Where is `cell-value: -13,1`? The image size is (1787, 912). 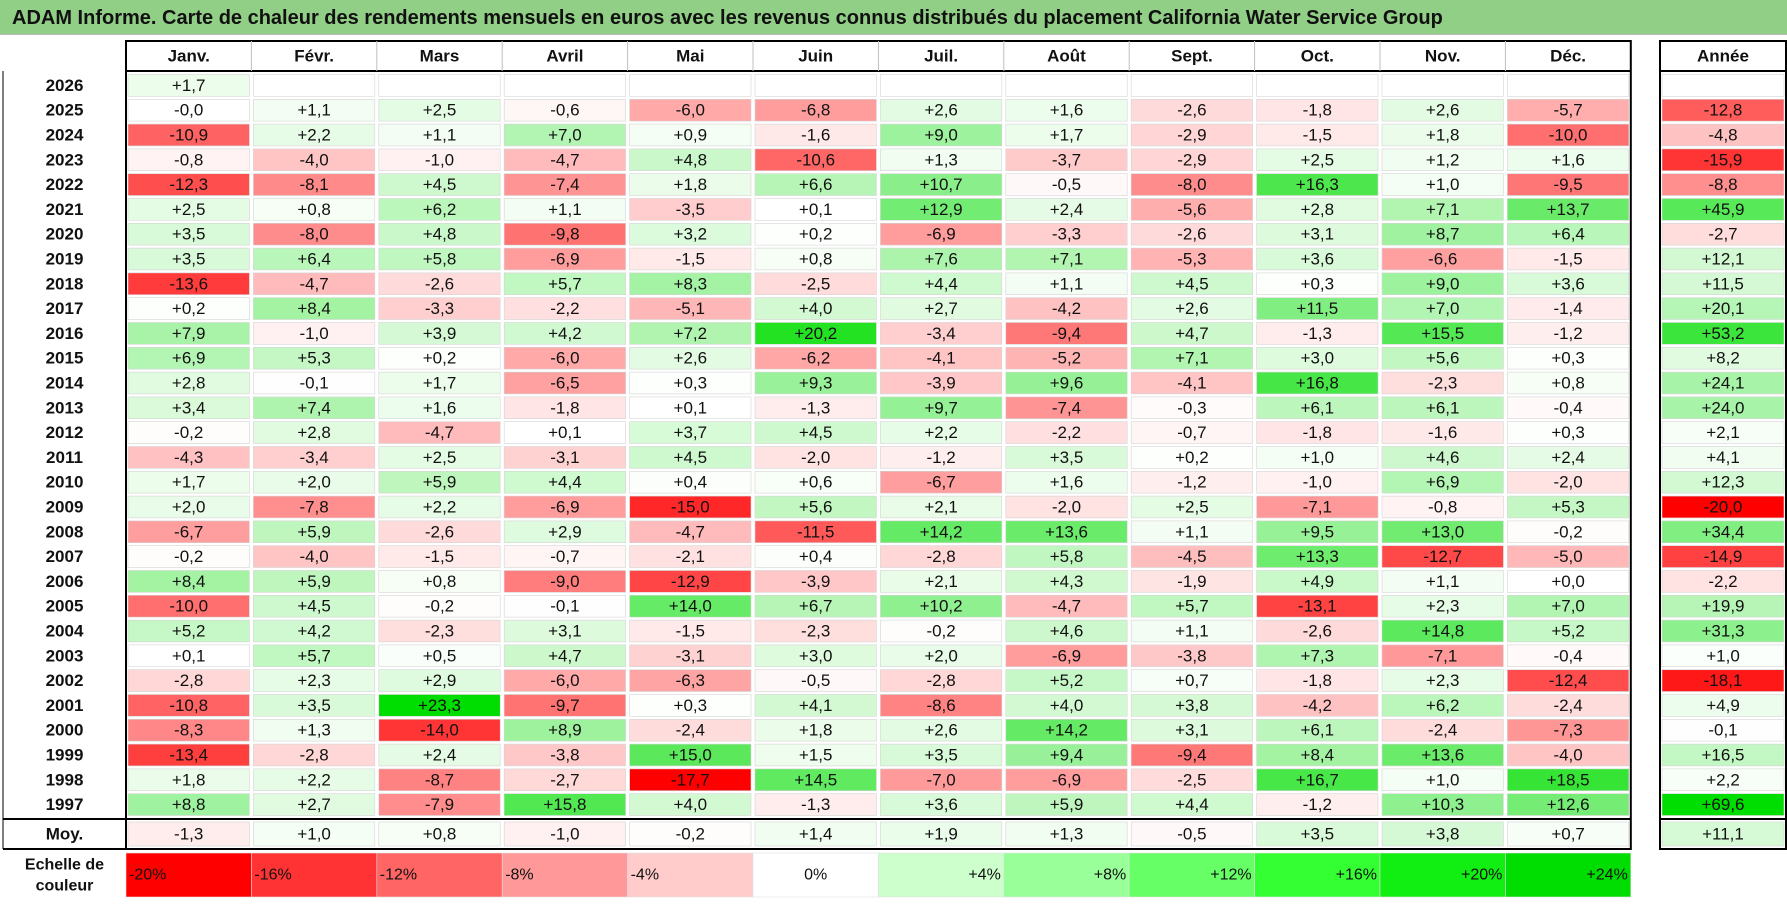 cell-value: -13,1 is located at coordinates (1317, 606).